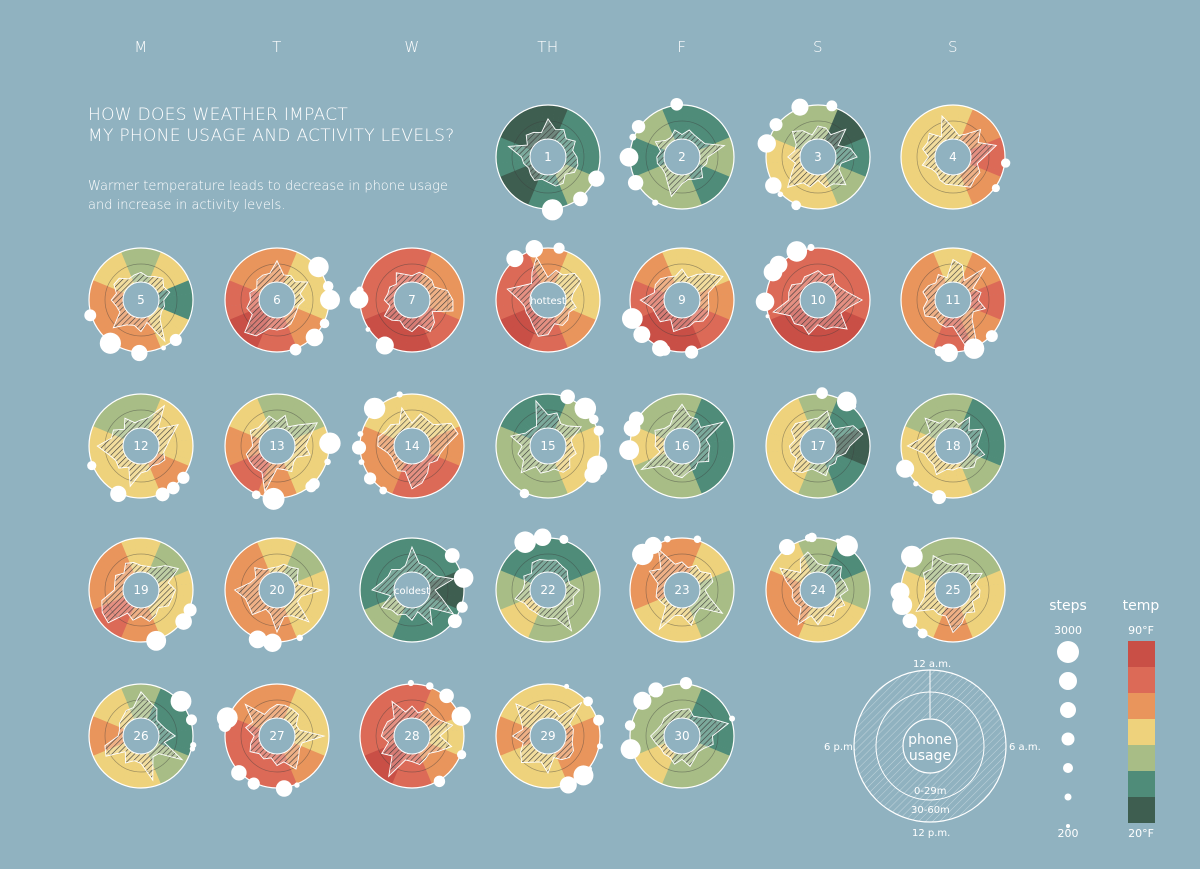 The width and height of the screenshot is (1200, 869). What do you see at coordinates (548, 296) in the screenshot?
I see `day-glyph: hottest` at bounding box center [548, 296].